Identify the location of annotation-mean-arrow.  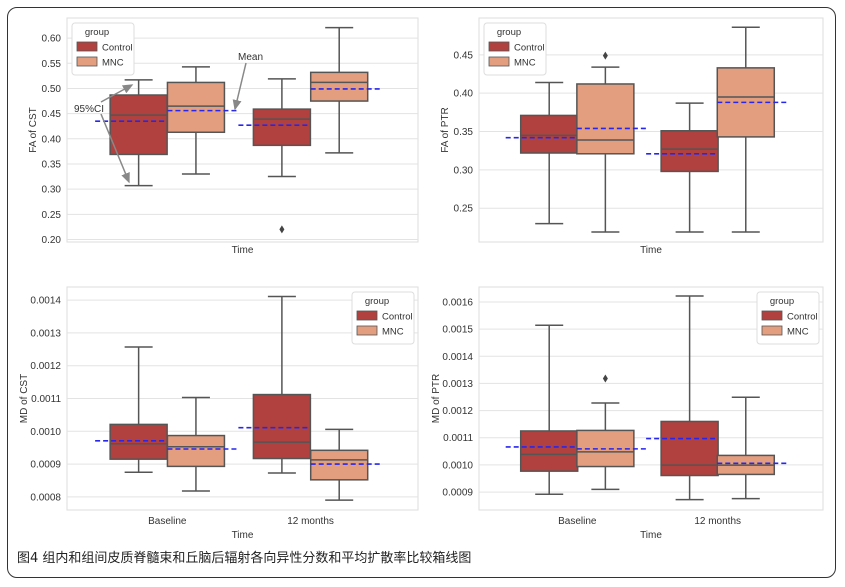
(239, 86).